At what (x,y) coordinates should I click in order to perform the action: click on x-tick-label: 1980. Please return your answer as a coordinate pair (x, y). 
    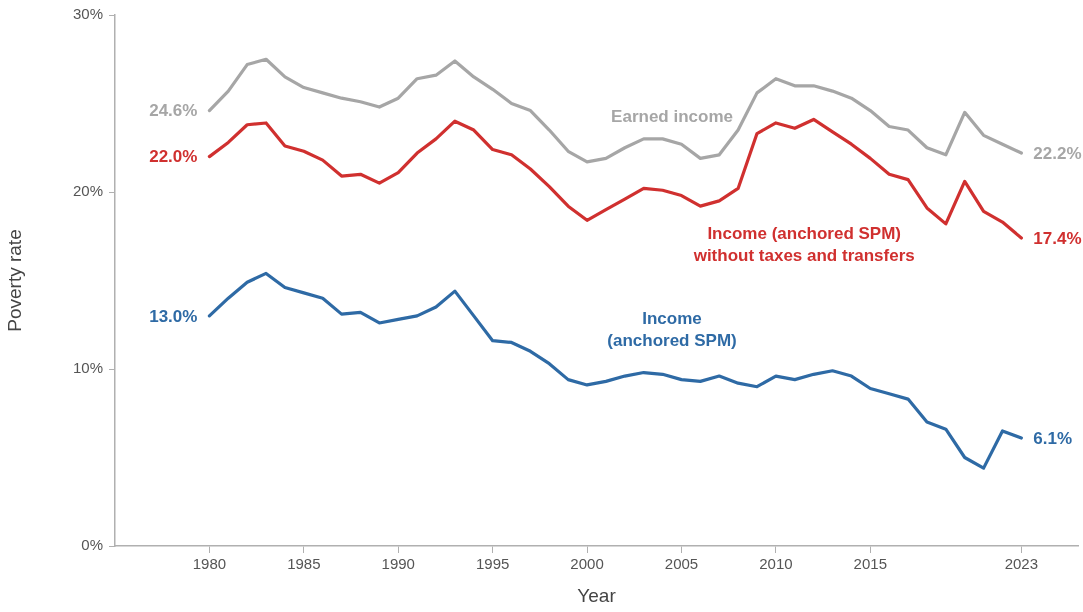
    Looking at the image, I should click on (209, 564).